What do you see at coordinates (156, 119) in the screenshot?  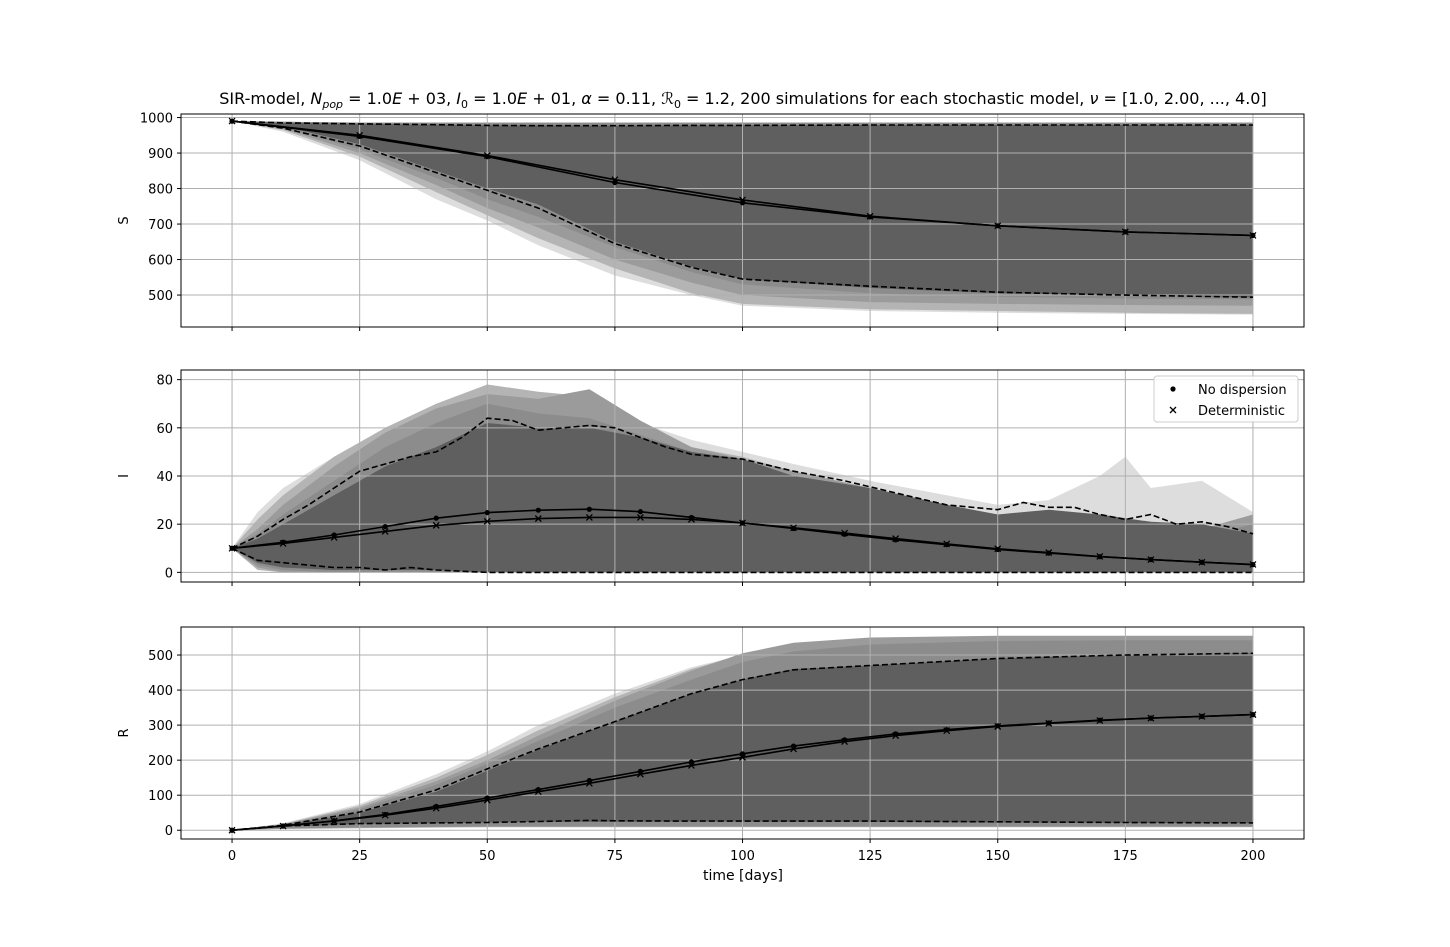 I see `y-tick-label: 1000` at bounding box center [156, 119].